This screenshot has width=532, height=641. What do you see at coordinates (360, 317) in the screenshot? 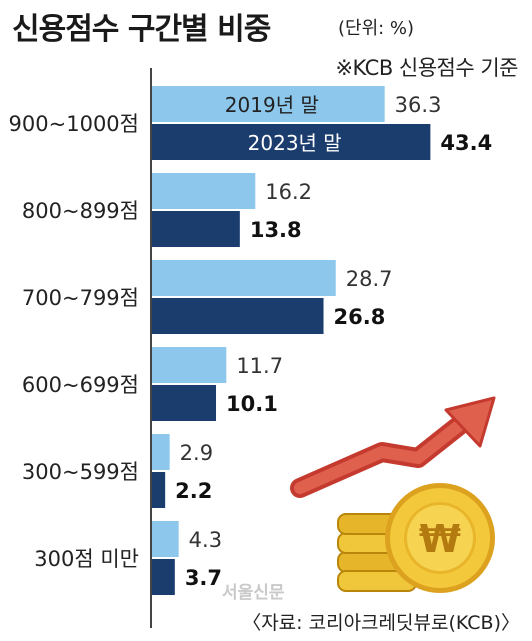
I see `value-label-2023: 26.8` at bounding box center [360, 317].